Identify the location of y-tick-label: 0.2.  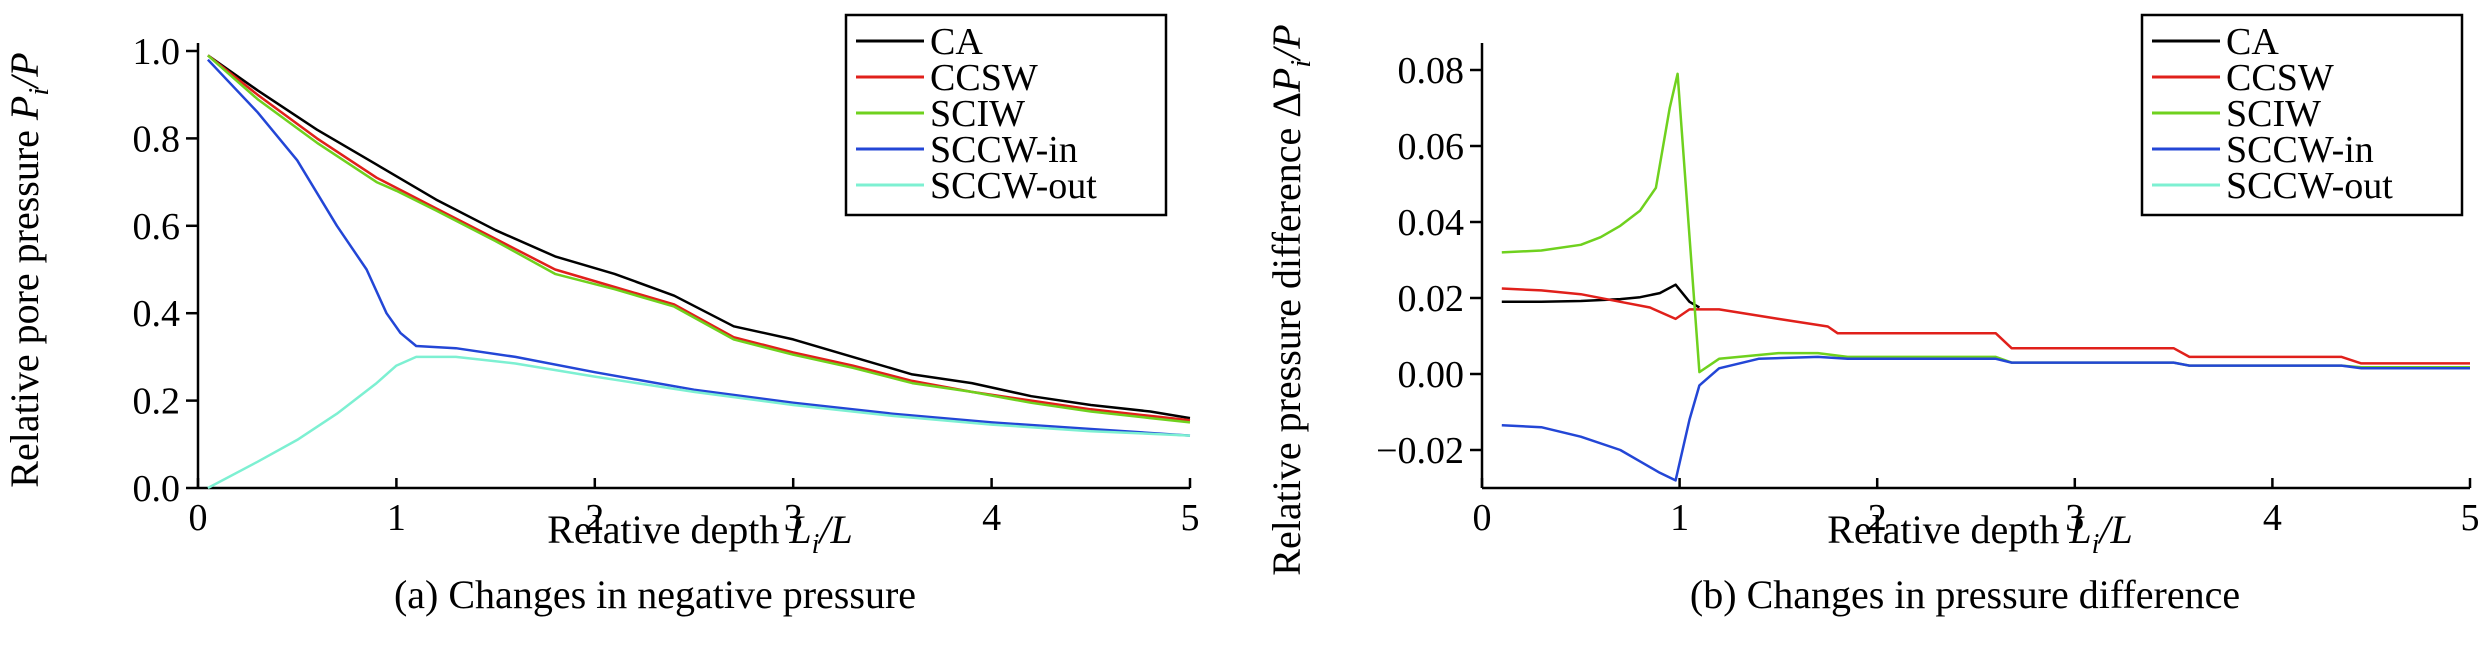
(157, 402).